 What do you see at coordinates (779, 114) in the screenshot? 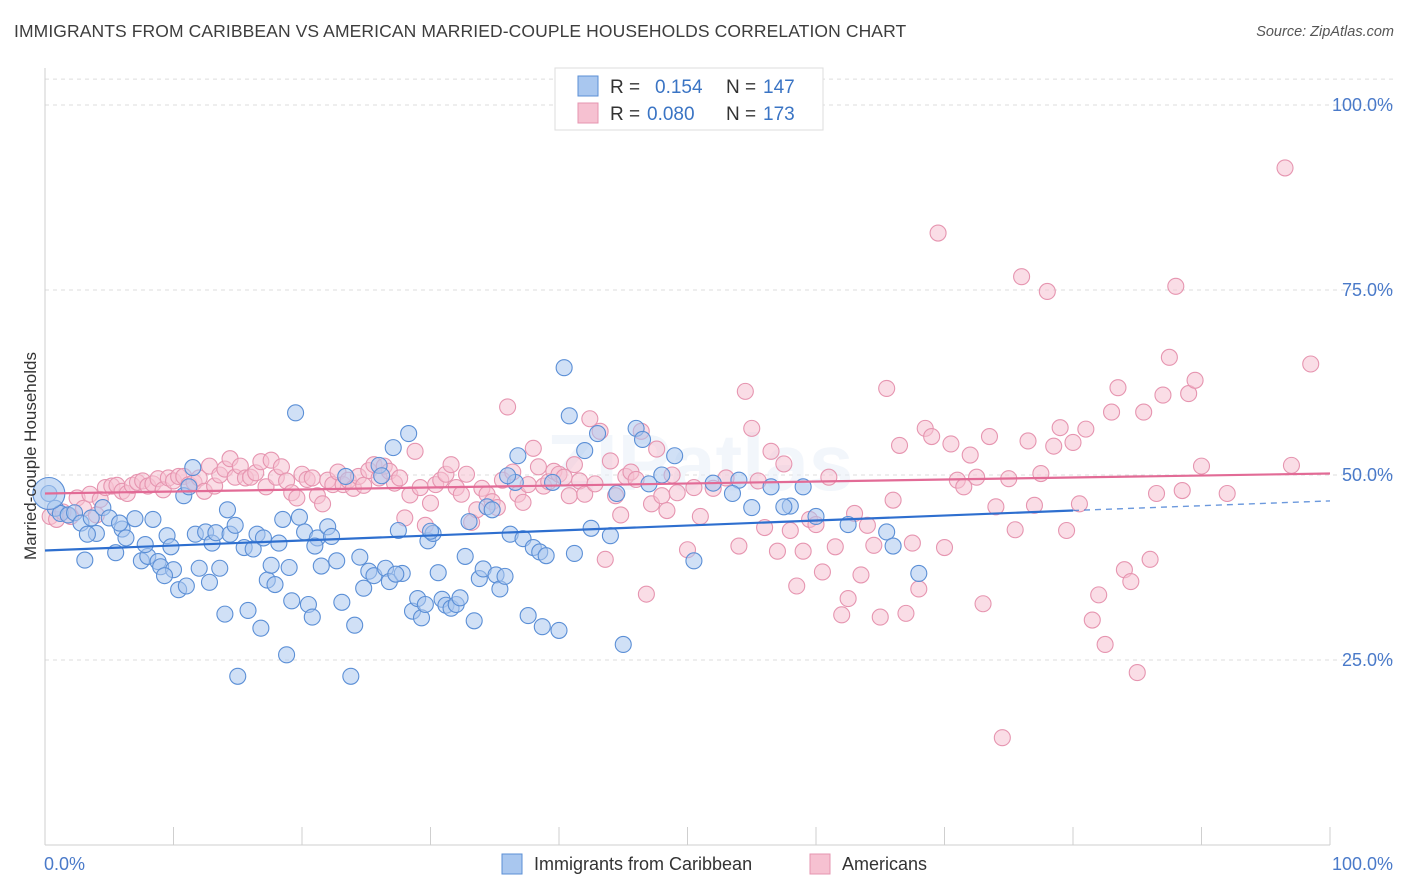
I see `legend-n-value-americans: 173` at bounding box center [779, 114].